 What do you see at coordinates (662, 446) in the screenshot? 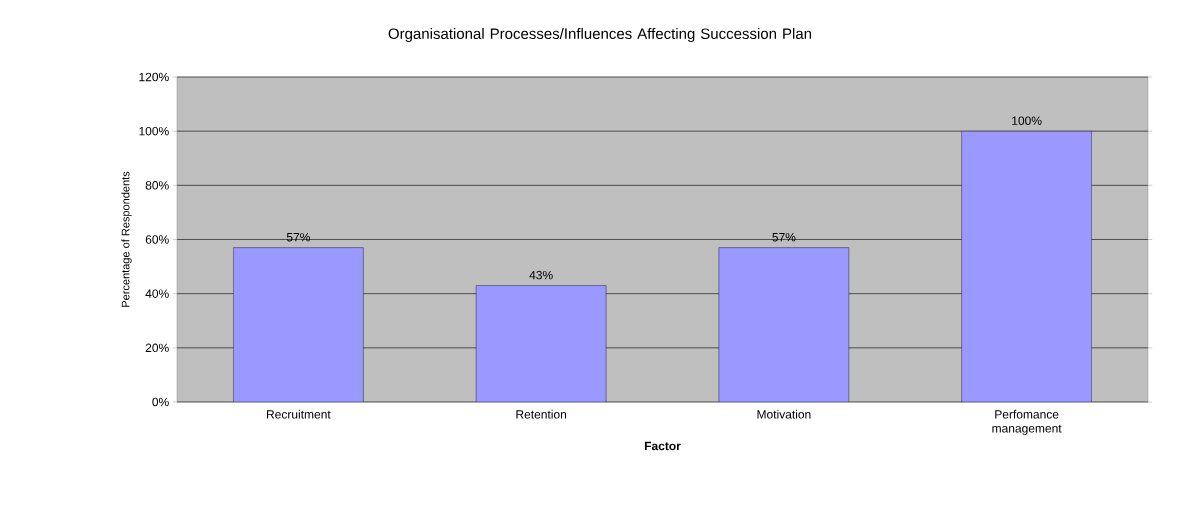
I see `x-axis-title: Factor` at bounding box center [662, 446].